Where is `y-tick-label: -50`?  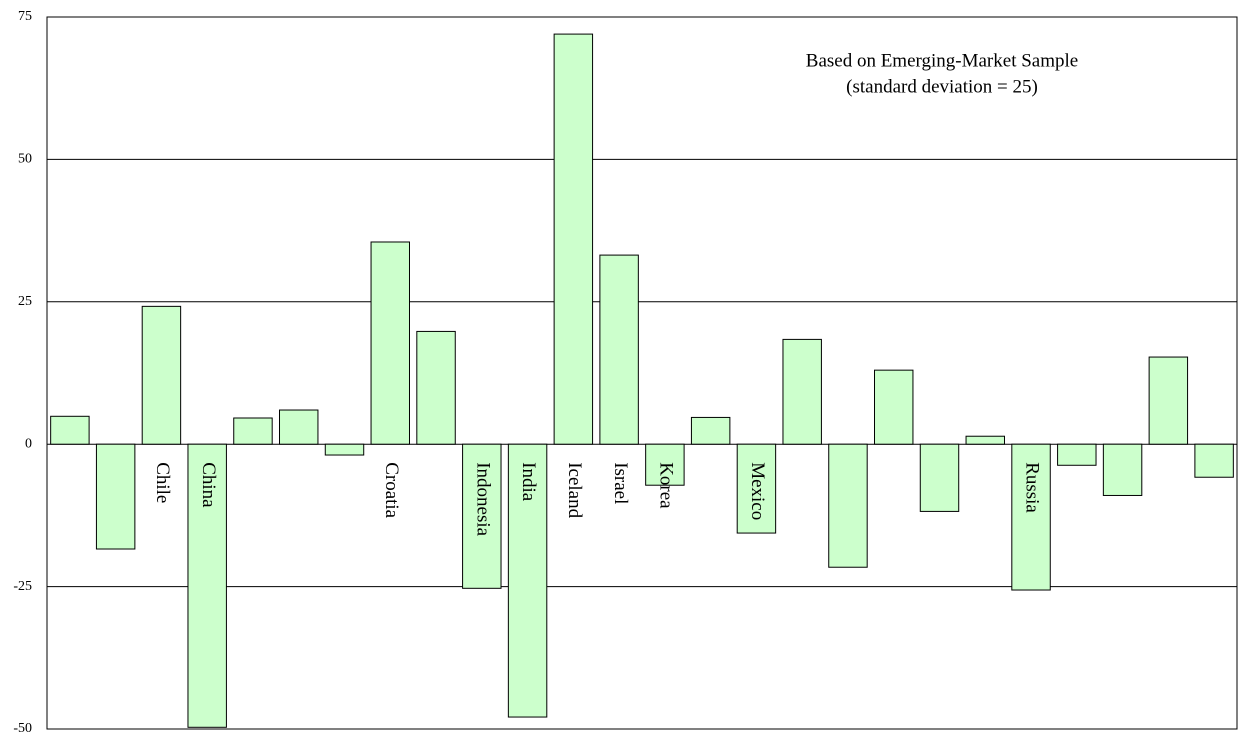
y-tick-label: -50 is located at coordinates (22, 728).